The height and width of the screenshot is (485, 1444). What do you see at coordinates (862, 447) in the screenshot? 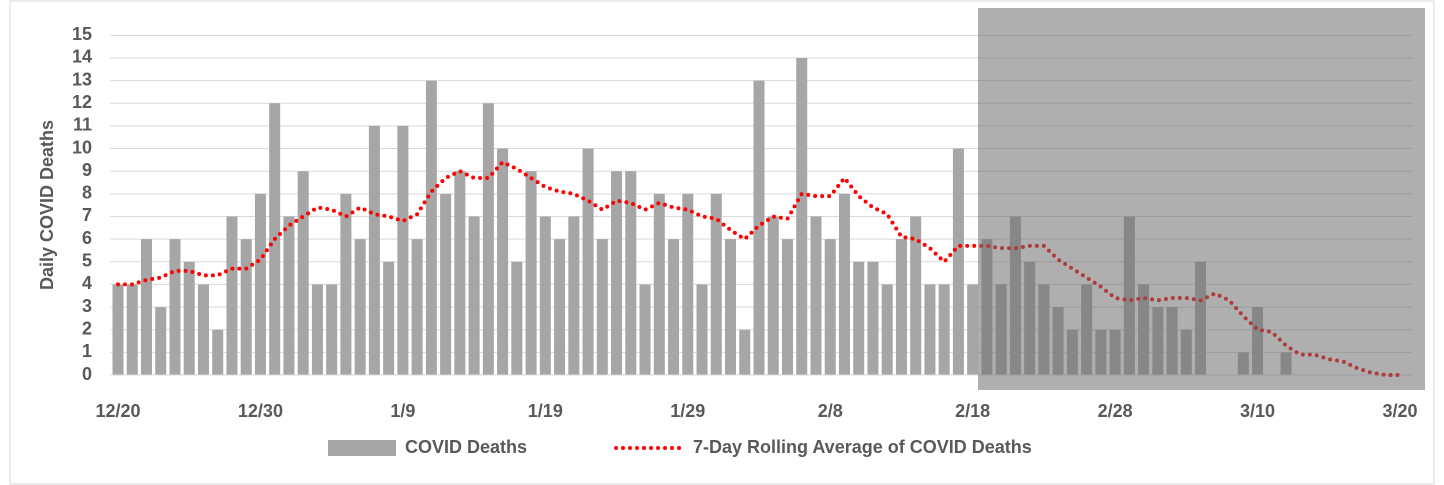
I see `legend-label: 7-Day Rolling Average of COVID Deaths` at bounding box center [862, 447].